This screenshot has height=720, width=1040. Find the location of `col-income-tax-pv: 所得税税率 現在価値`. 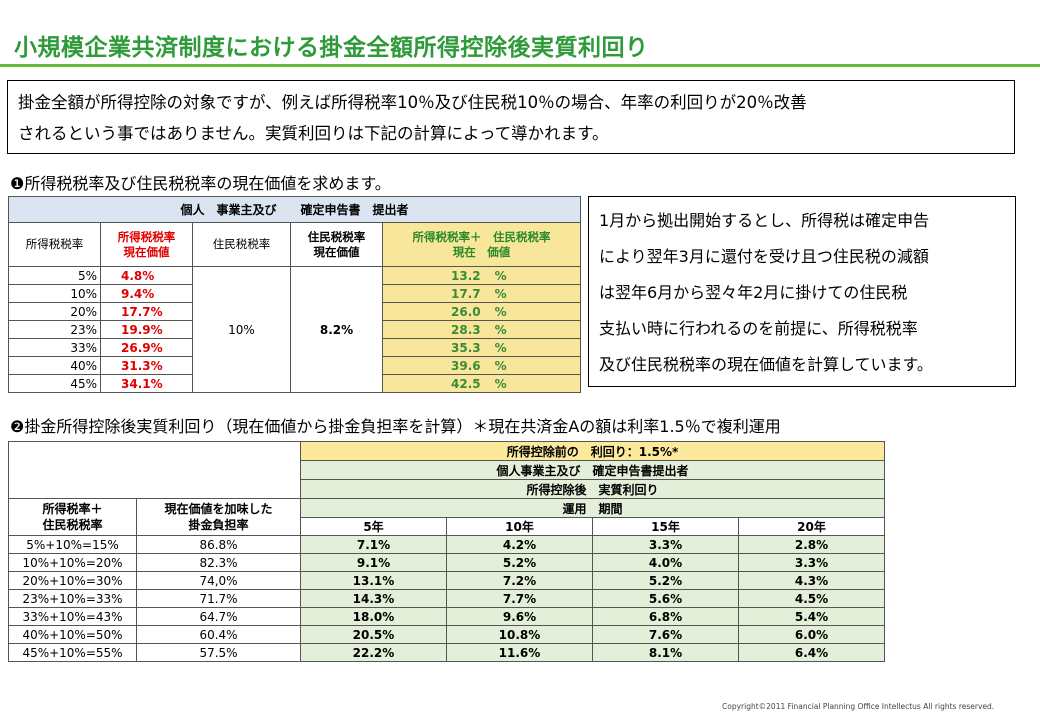

col-income-tax-pv: 所得税税率 現在価値 is located at coordinates (146, 244).